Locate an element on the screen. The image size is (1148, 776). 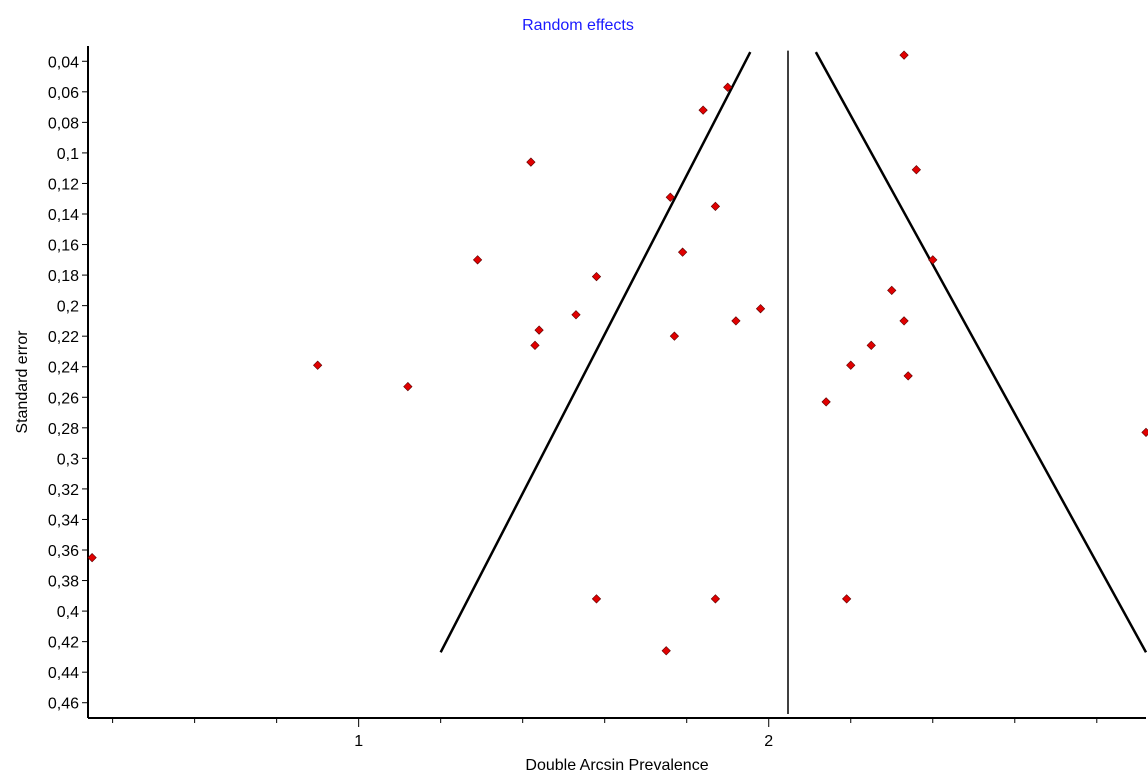
y-tick-label: 0,38 is located at coordinates (63, 582).